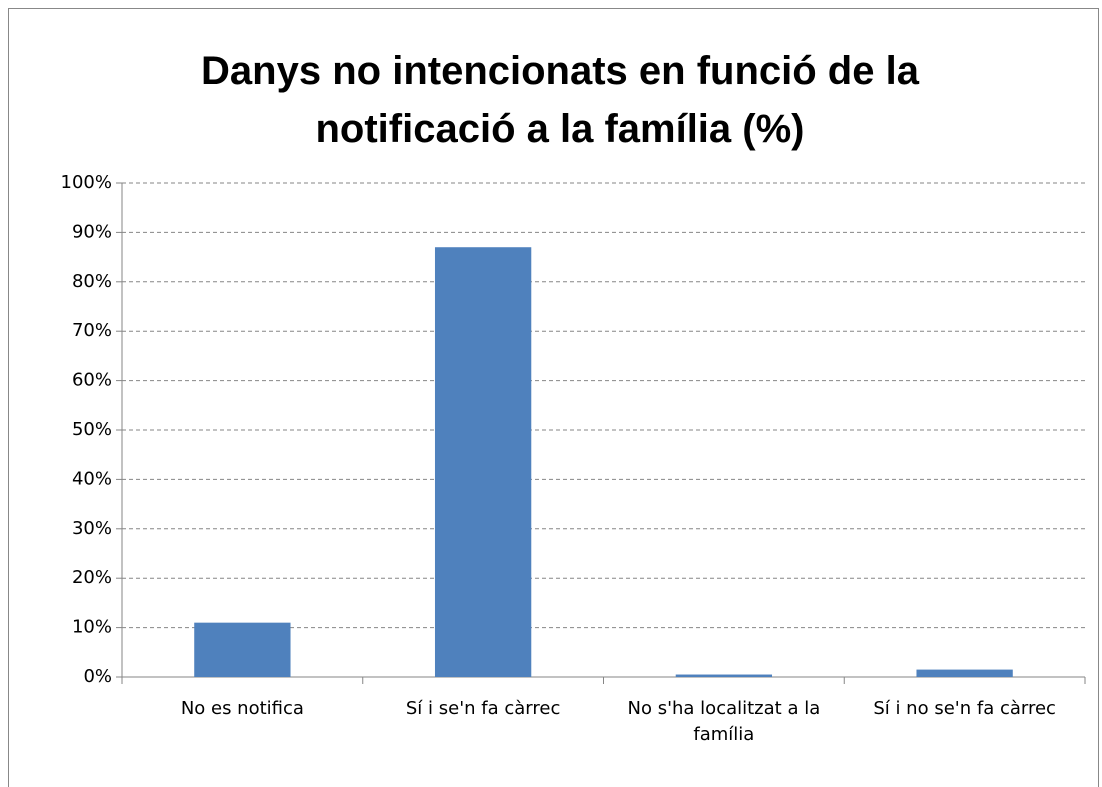  I want to click on x-tick-label: No s'ha localitzat a la família, so click(724, 721).